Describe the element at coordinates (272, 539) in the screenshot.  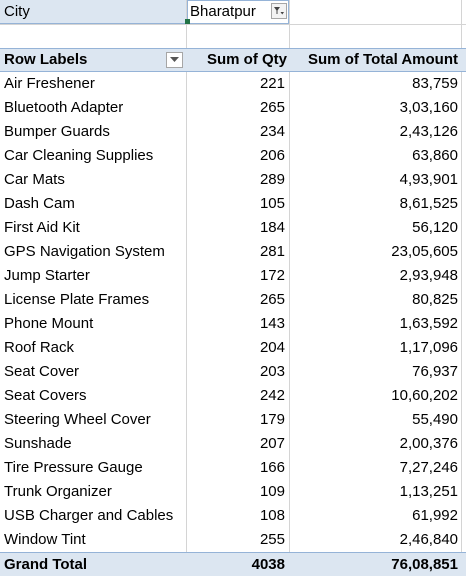
I see `qty-value: 255` at that location.